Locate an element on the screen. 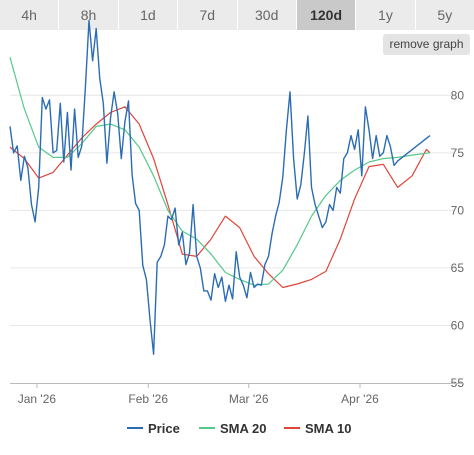 The height and width of the screenshot is (455, 474). y-tick-label: 65 is located at coordinates (458, 268).